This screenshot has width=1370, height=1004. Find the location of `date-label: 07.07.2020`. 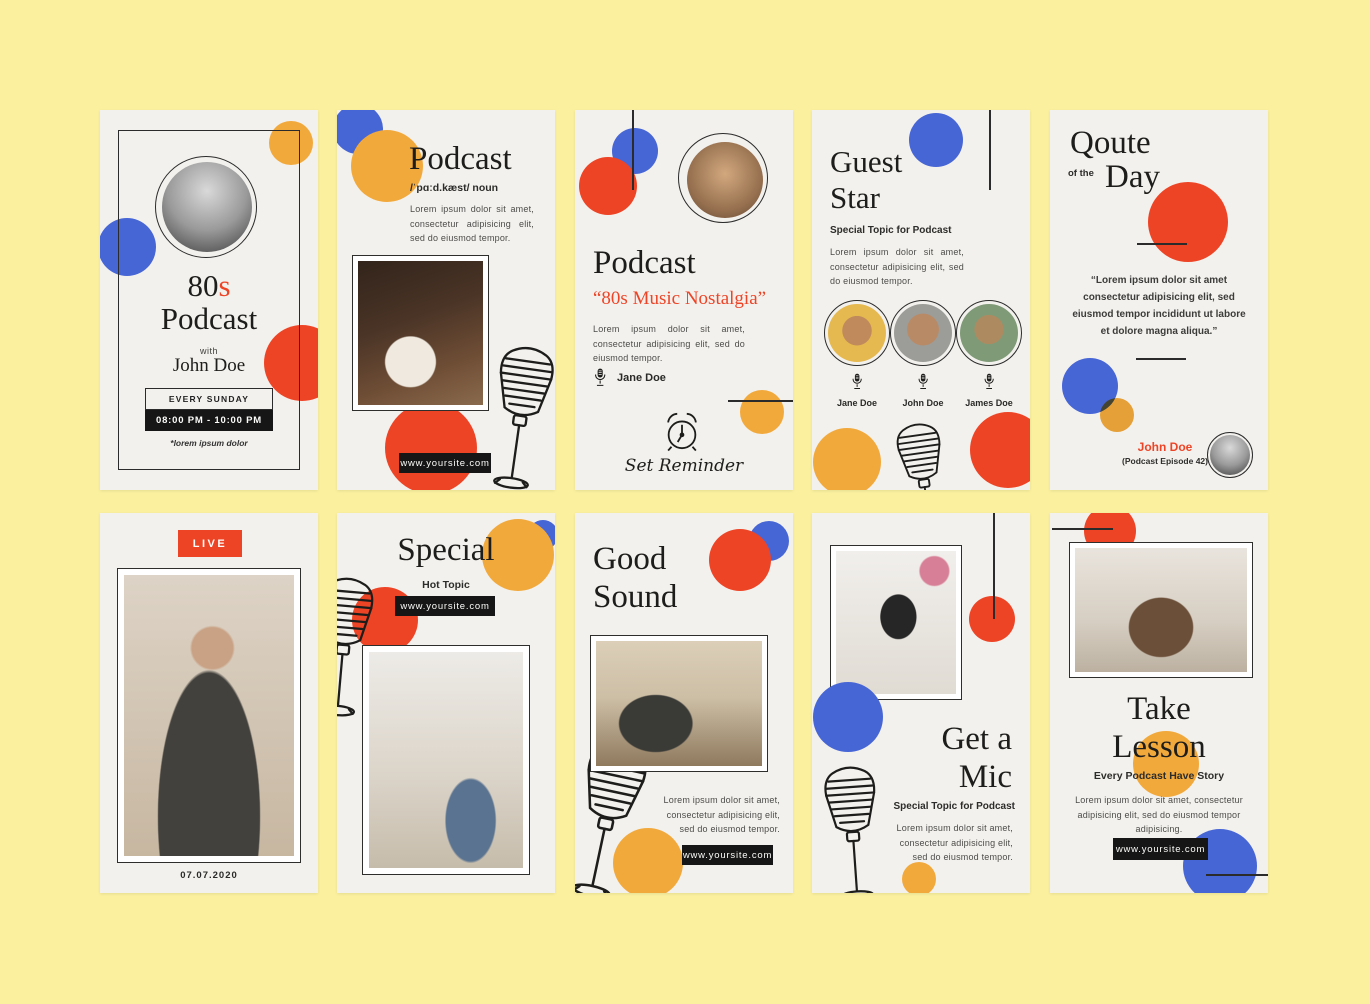

date-label: 07.07.2020 is located at coordinates (209, 875).